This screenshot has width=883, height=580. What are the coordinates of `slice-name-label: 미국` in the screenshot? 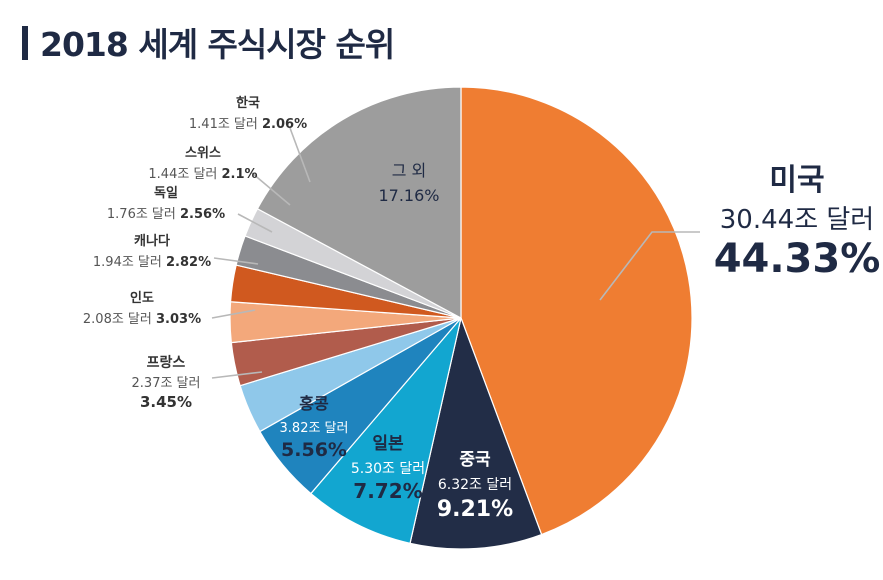 It's located at (796, 180).